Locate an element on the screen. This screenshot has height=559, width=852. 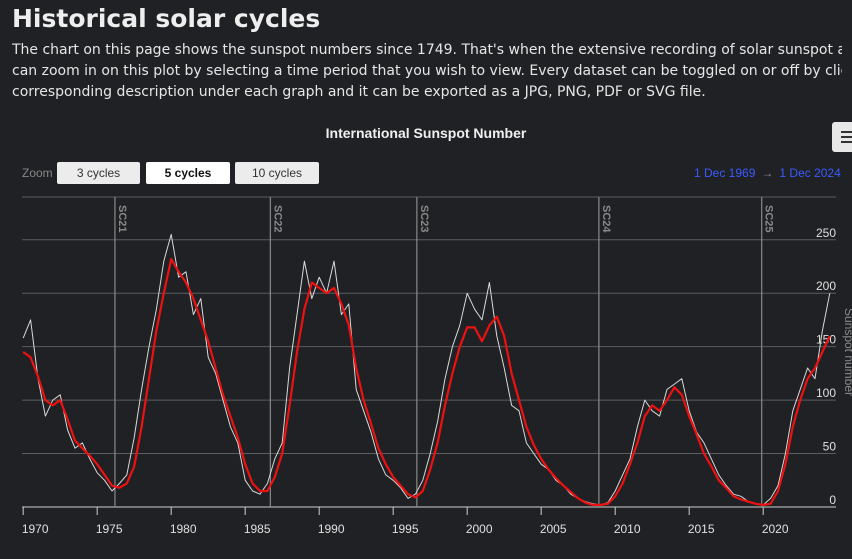
y-tick-label: 100 is located at coordinates (826, 393).